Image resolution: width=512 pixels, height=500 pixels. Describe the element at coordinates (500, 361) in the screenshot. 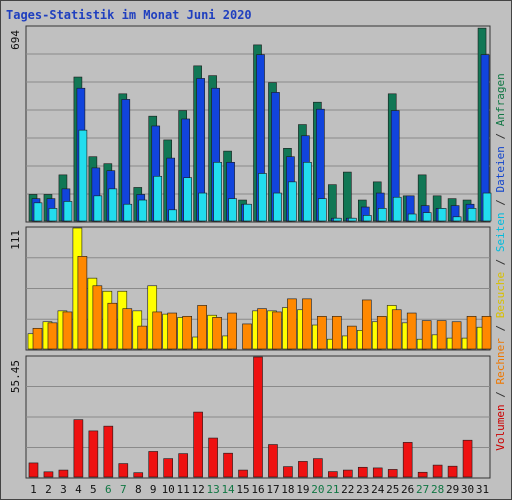

I see `legend-label-segment: Rechner` at that location.